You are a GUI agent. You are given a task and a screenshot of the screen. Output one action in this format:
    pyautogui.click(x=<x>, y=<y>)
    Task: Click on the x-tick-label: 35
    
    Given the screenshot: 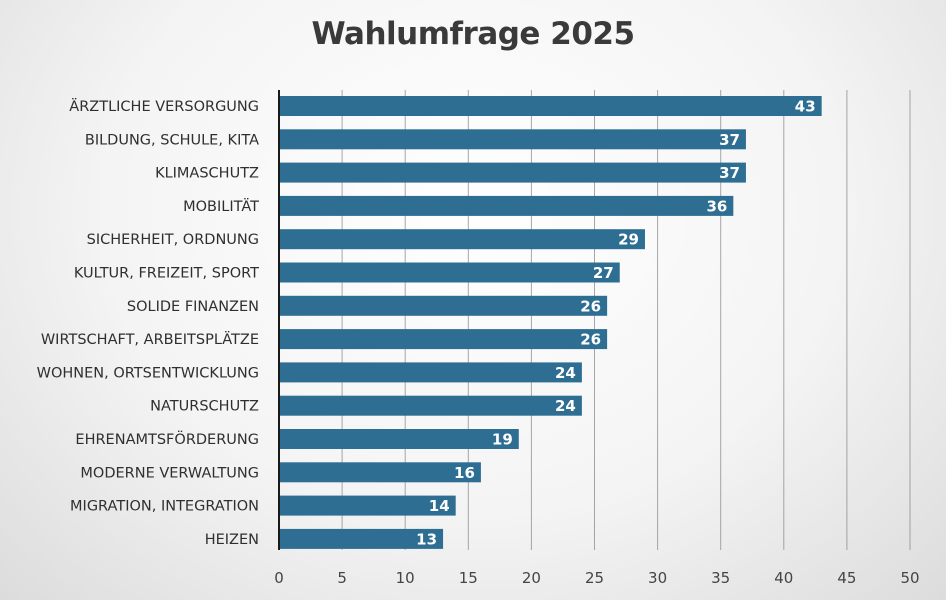 What is the action you would take?
    pyautogui.click(x=720, y=578)
    